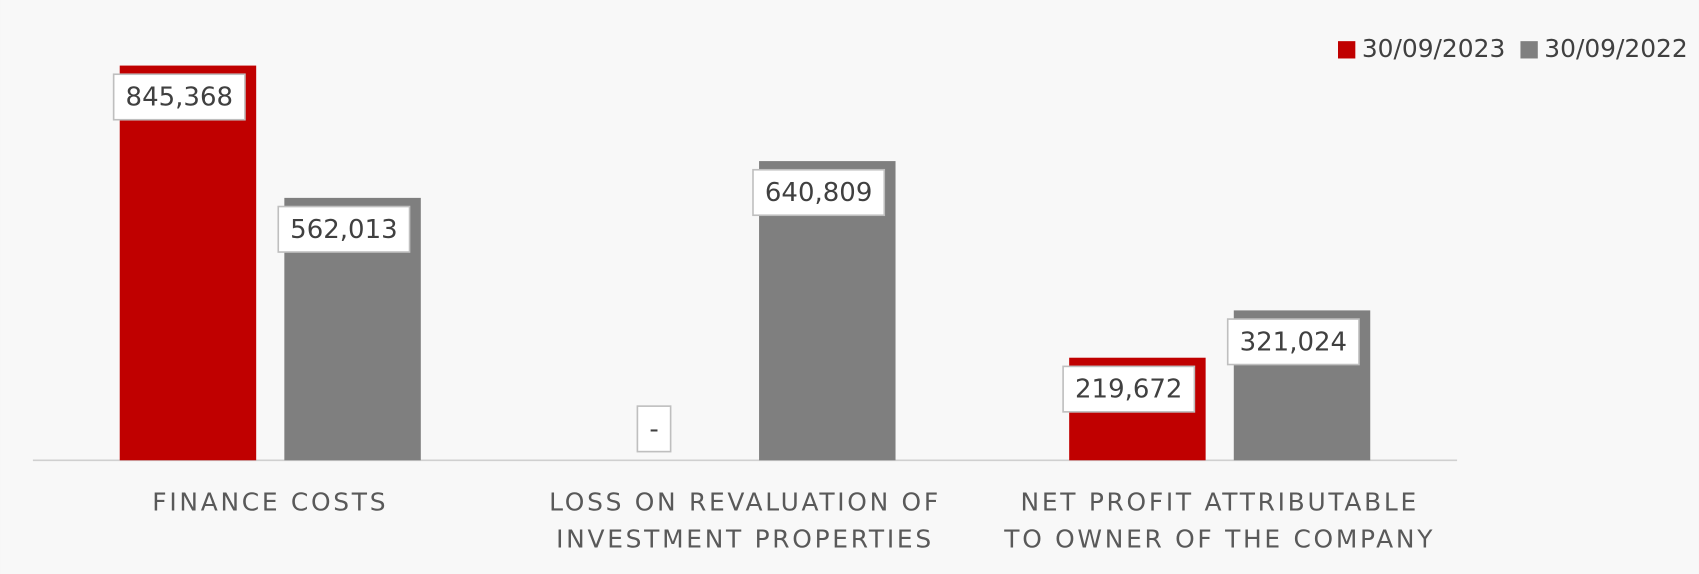 The width and height of the screenshot is (1699, 574). What do you see at coordinates (1615, 48) in the screenshot?
I see `legend-label: 30/09/2022` at bounding box center [1615, 48].